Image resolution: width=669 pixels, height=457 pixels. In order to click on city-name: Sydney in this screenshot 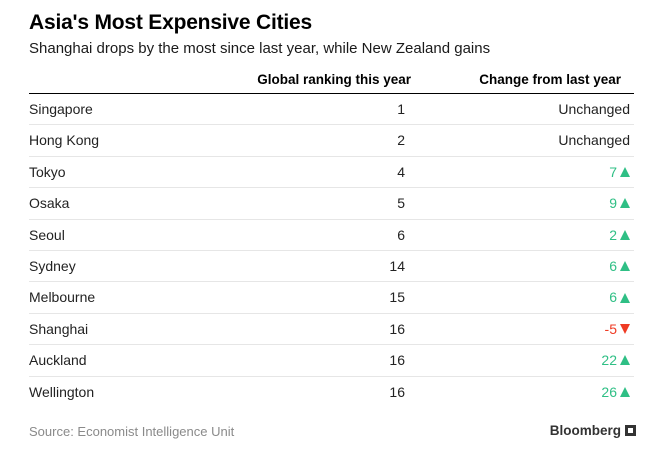, I will do `click(52, 265)`.